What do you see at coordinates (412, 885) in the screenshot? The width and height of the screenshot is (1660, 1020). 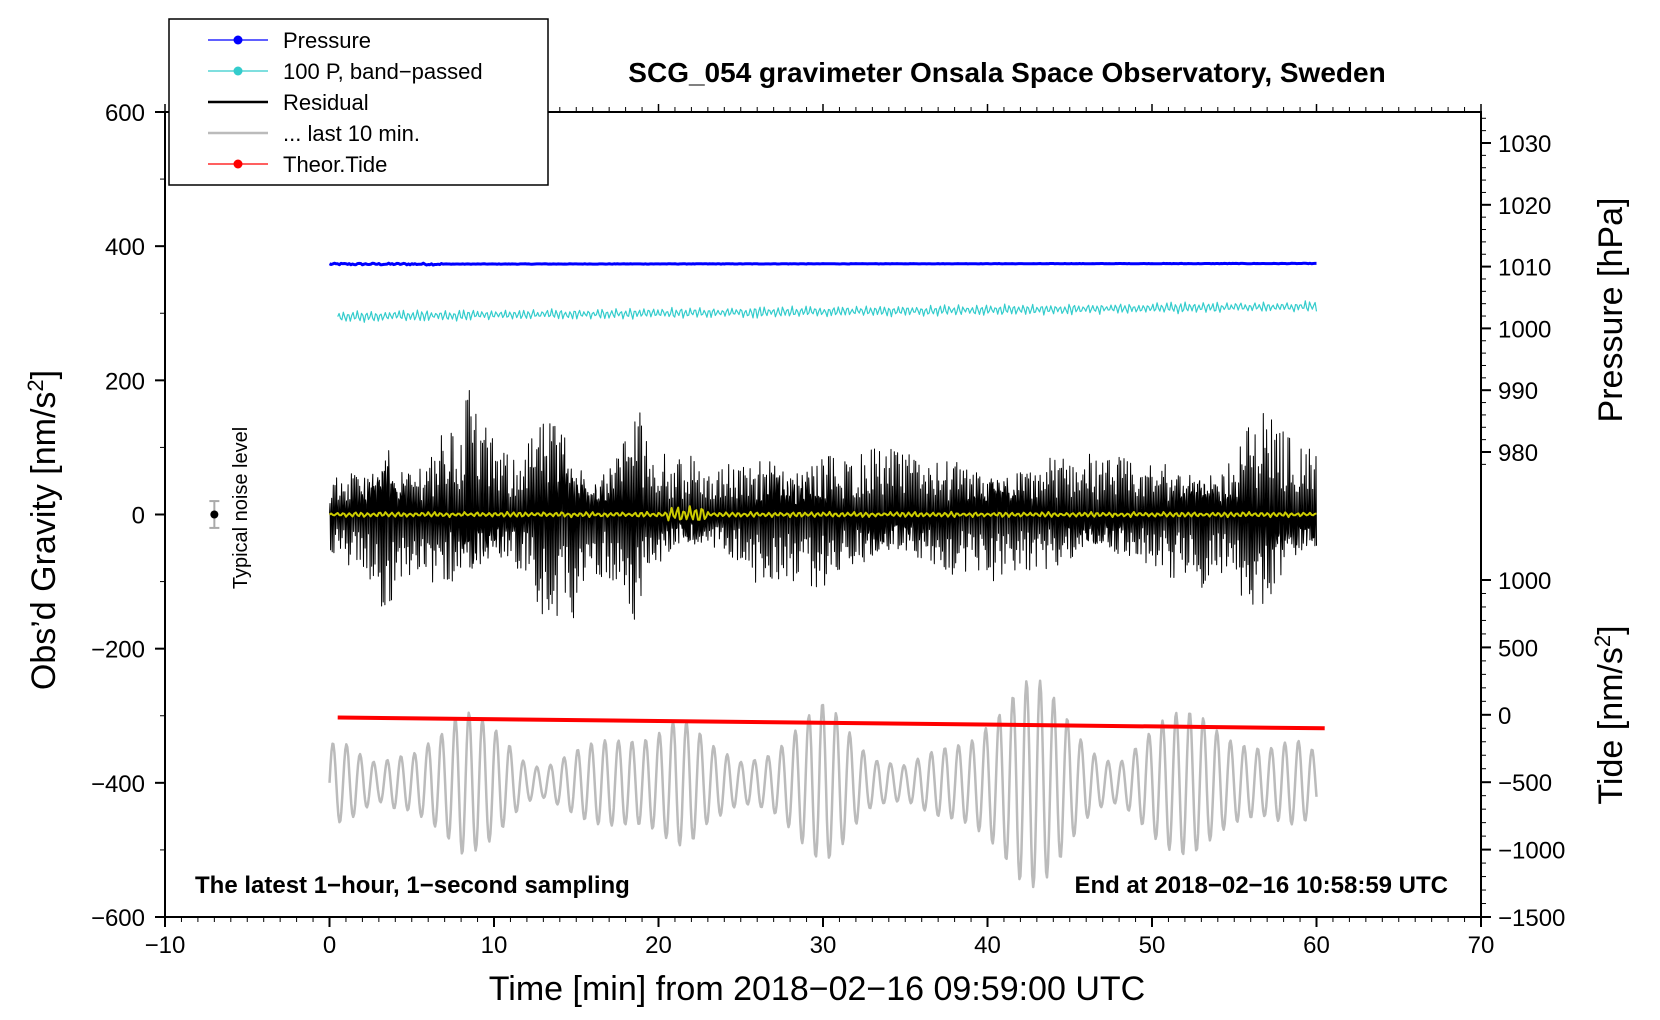 I see `note-latest-hour: The latest 1−hour, 1−second sampling` at bounding box center [412, 885].